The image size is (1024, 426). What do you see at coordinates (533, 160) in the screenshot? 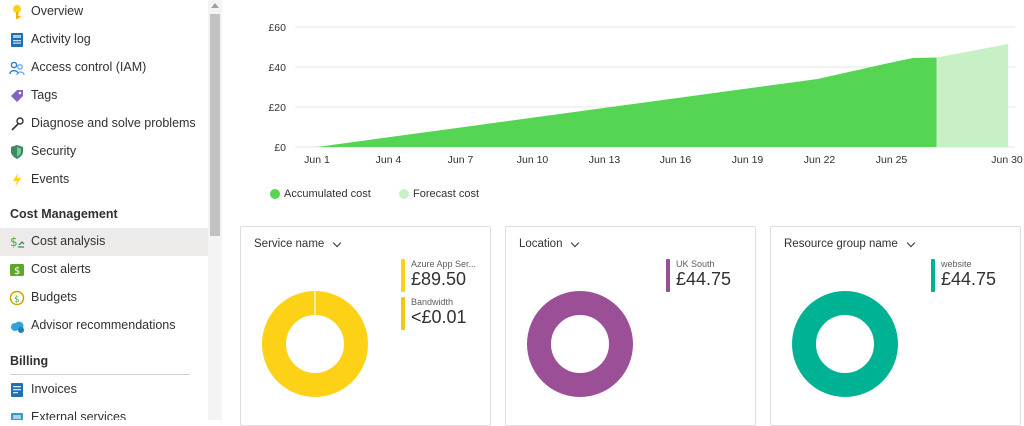
I see `x-tick-label: Jun 10` at bounding box center [533, 160].